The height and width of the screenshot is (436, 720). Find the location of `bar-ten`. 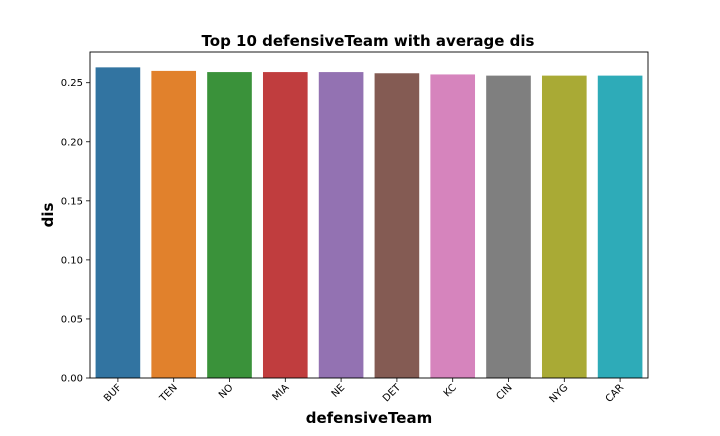

bar-ten is located at coordinates (174, 224).